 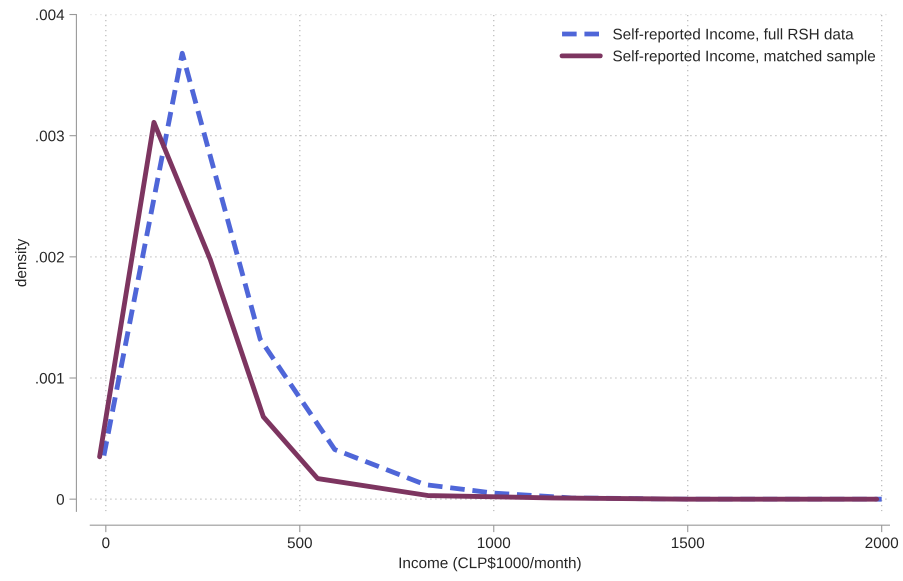 I want to click on y-tick-label: .004, so click(x=50, y=14).